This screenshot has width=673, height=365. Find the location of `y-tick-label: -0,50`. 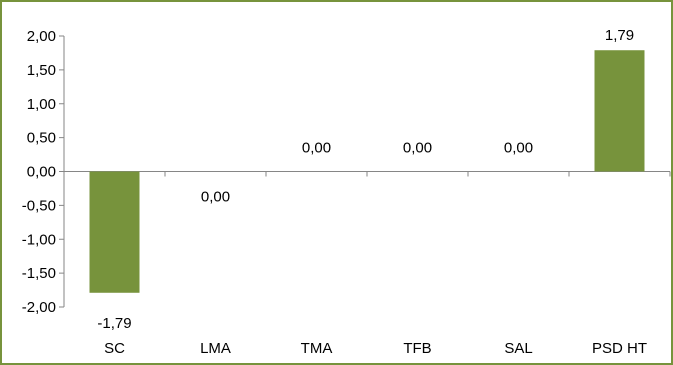

y-tick-label: -0,50 is located at coordinates (39, 205).